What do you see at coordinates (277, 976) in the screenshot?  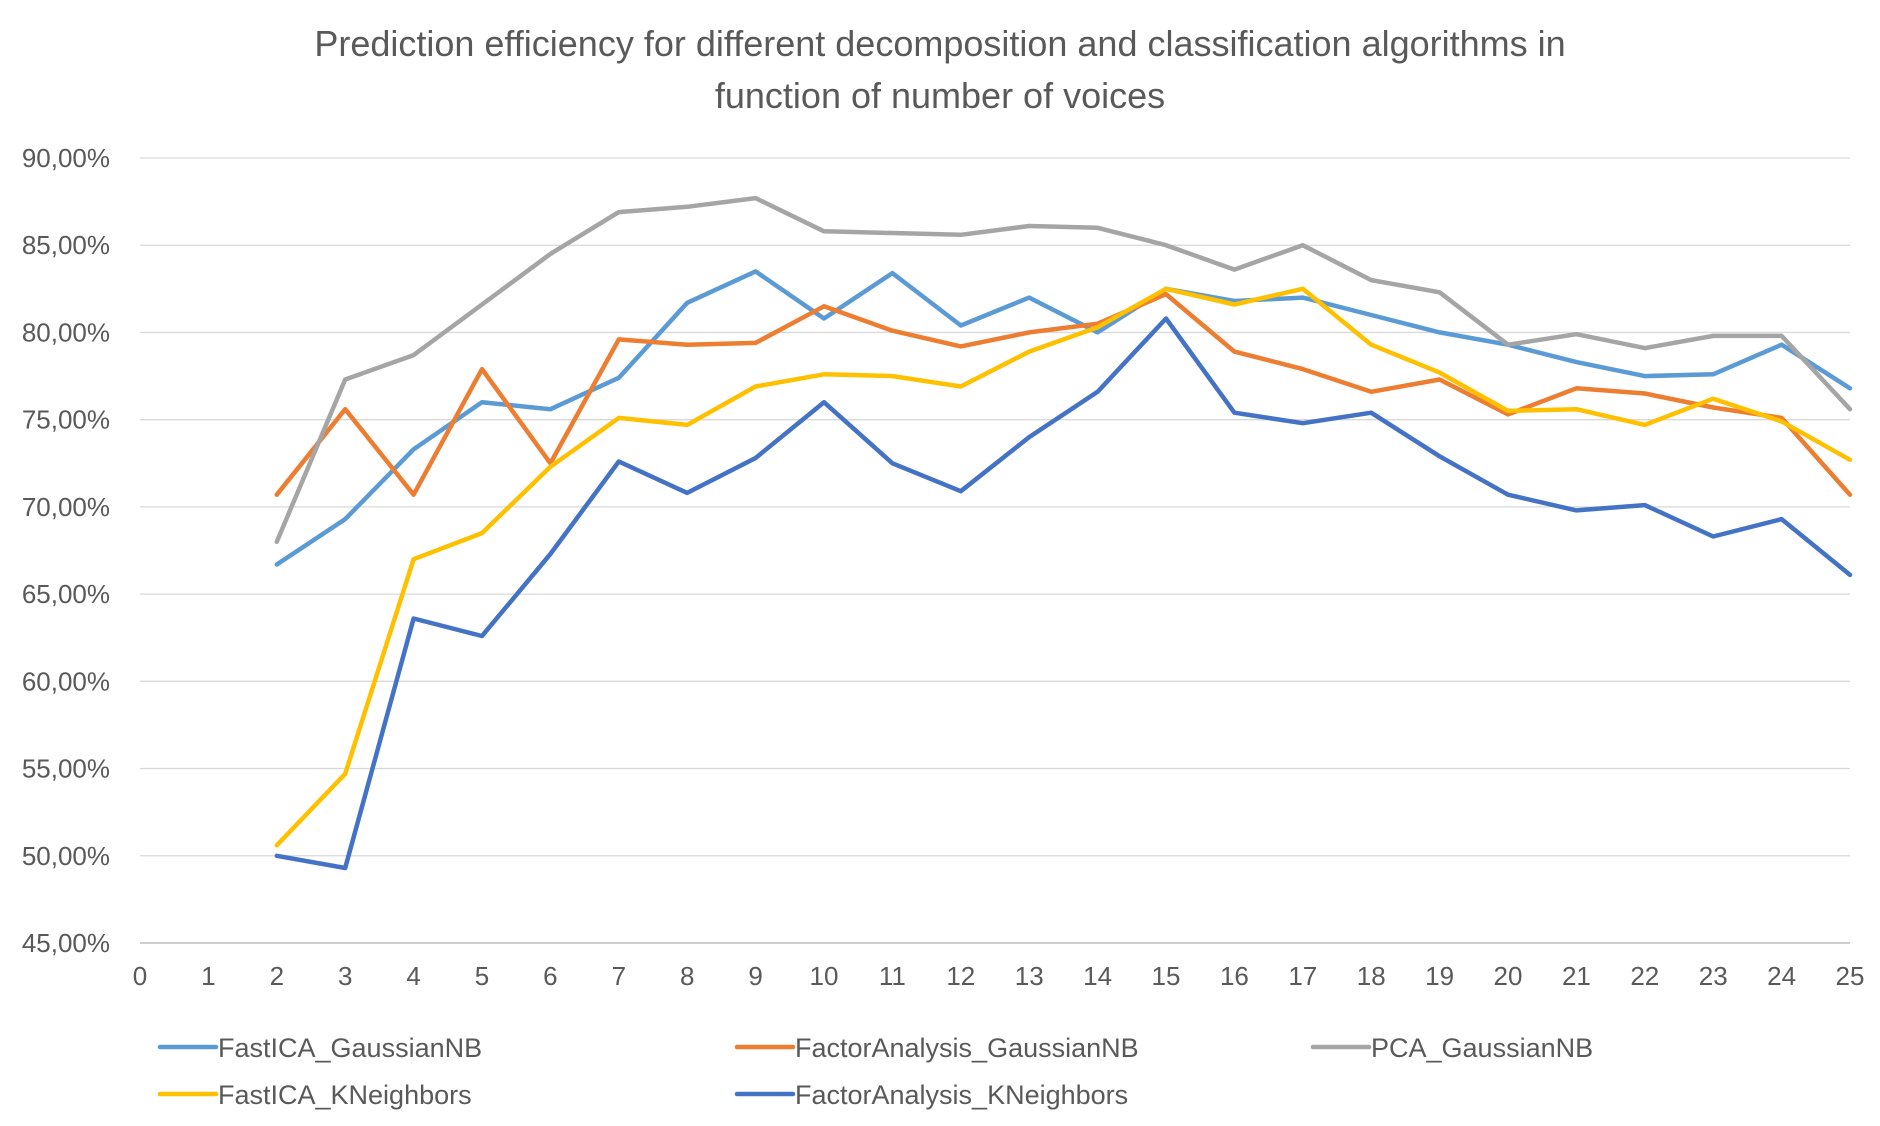 I see `x-tick-label: 2` at bounding box center [277, 976].